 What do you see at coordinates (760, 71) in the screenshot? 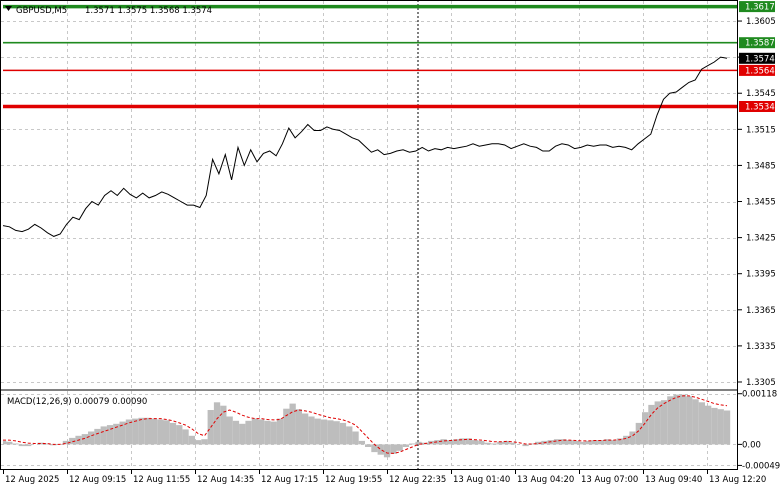
I see `level-price-label: 1.3564` at bounding box center [760, 71].